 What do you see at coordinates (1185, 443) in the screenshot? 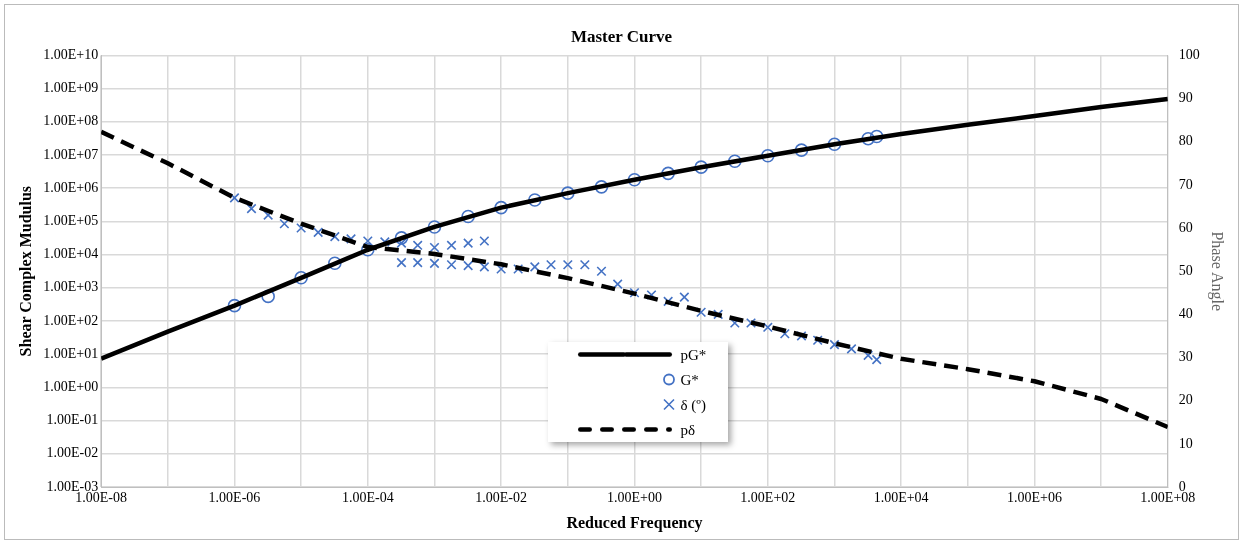
I see `y2-tick-label: 10` at bounding box center [1185, 443].